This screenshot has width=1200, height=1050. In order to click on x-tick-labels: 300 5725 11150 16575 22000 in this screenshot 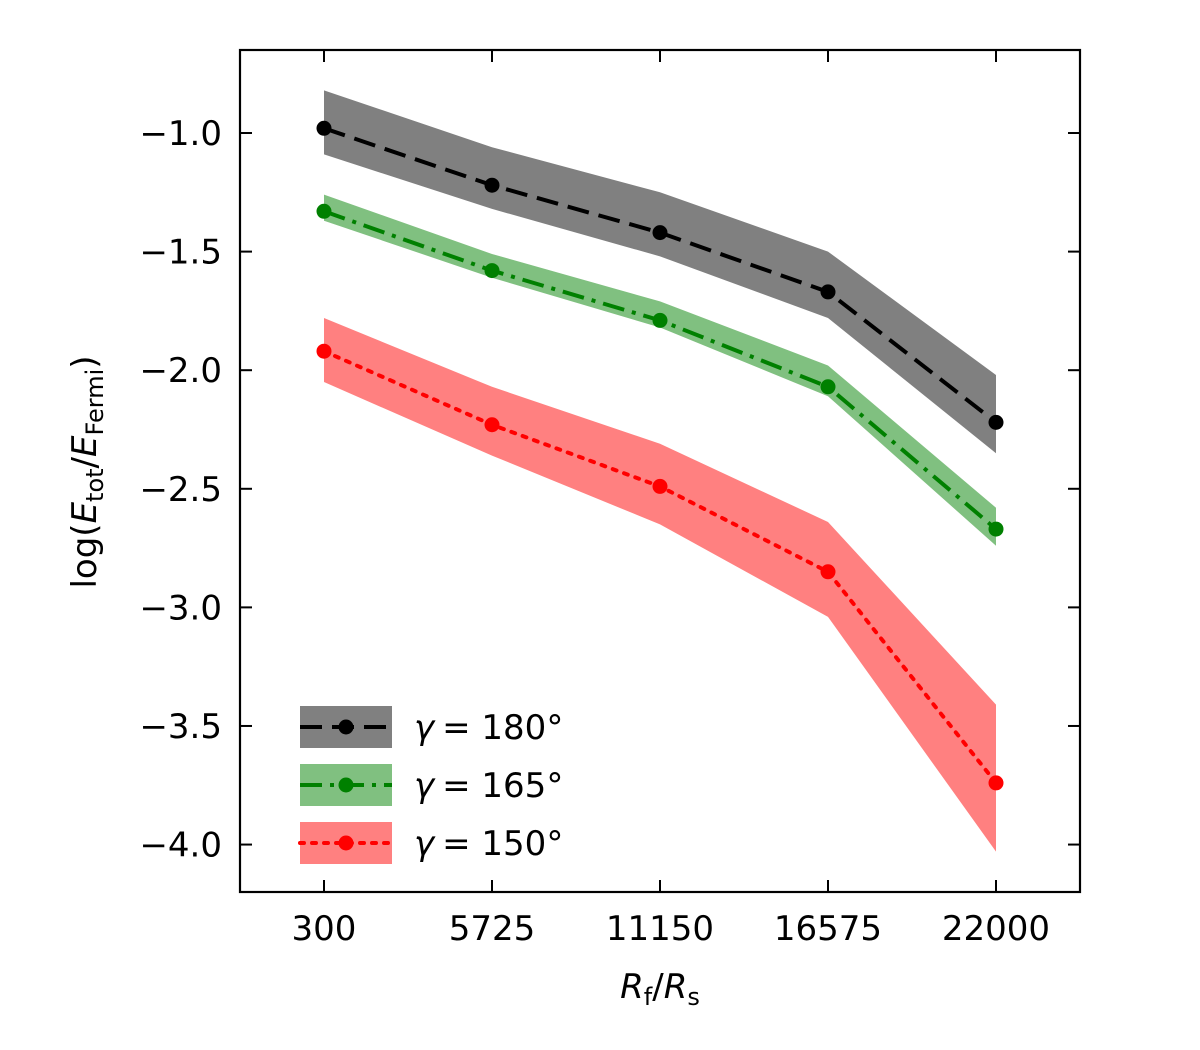, I will do `click(671, 929)`.